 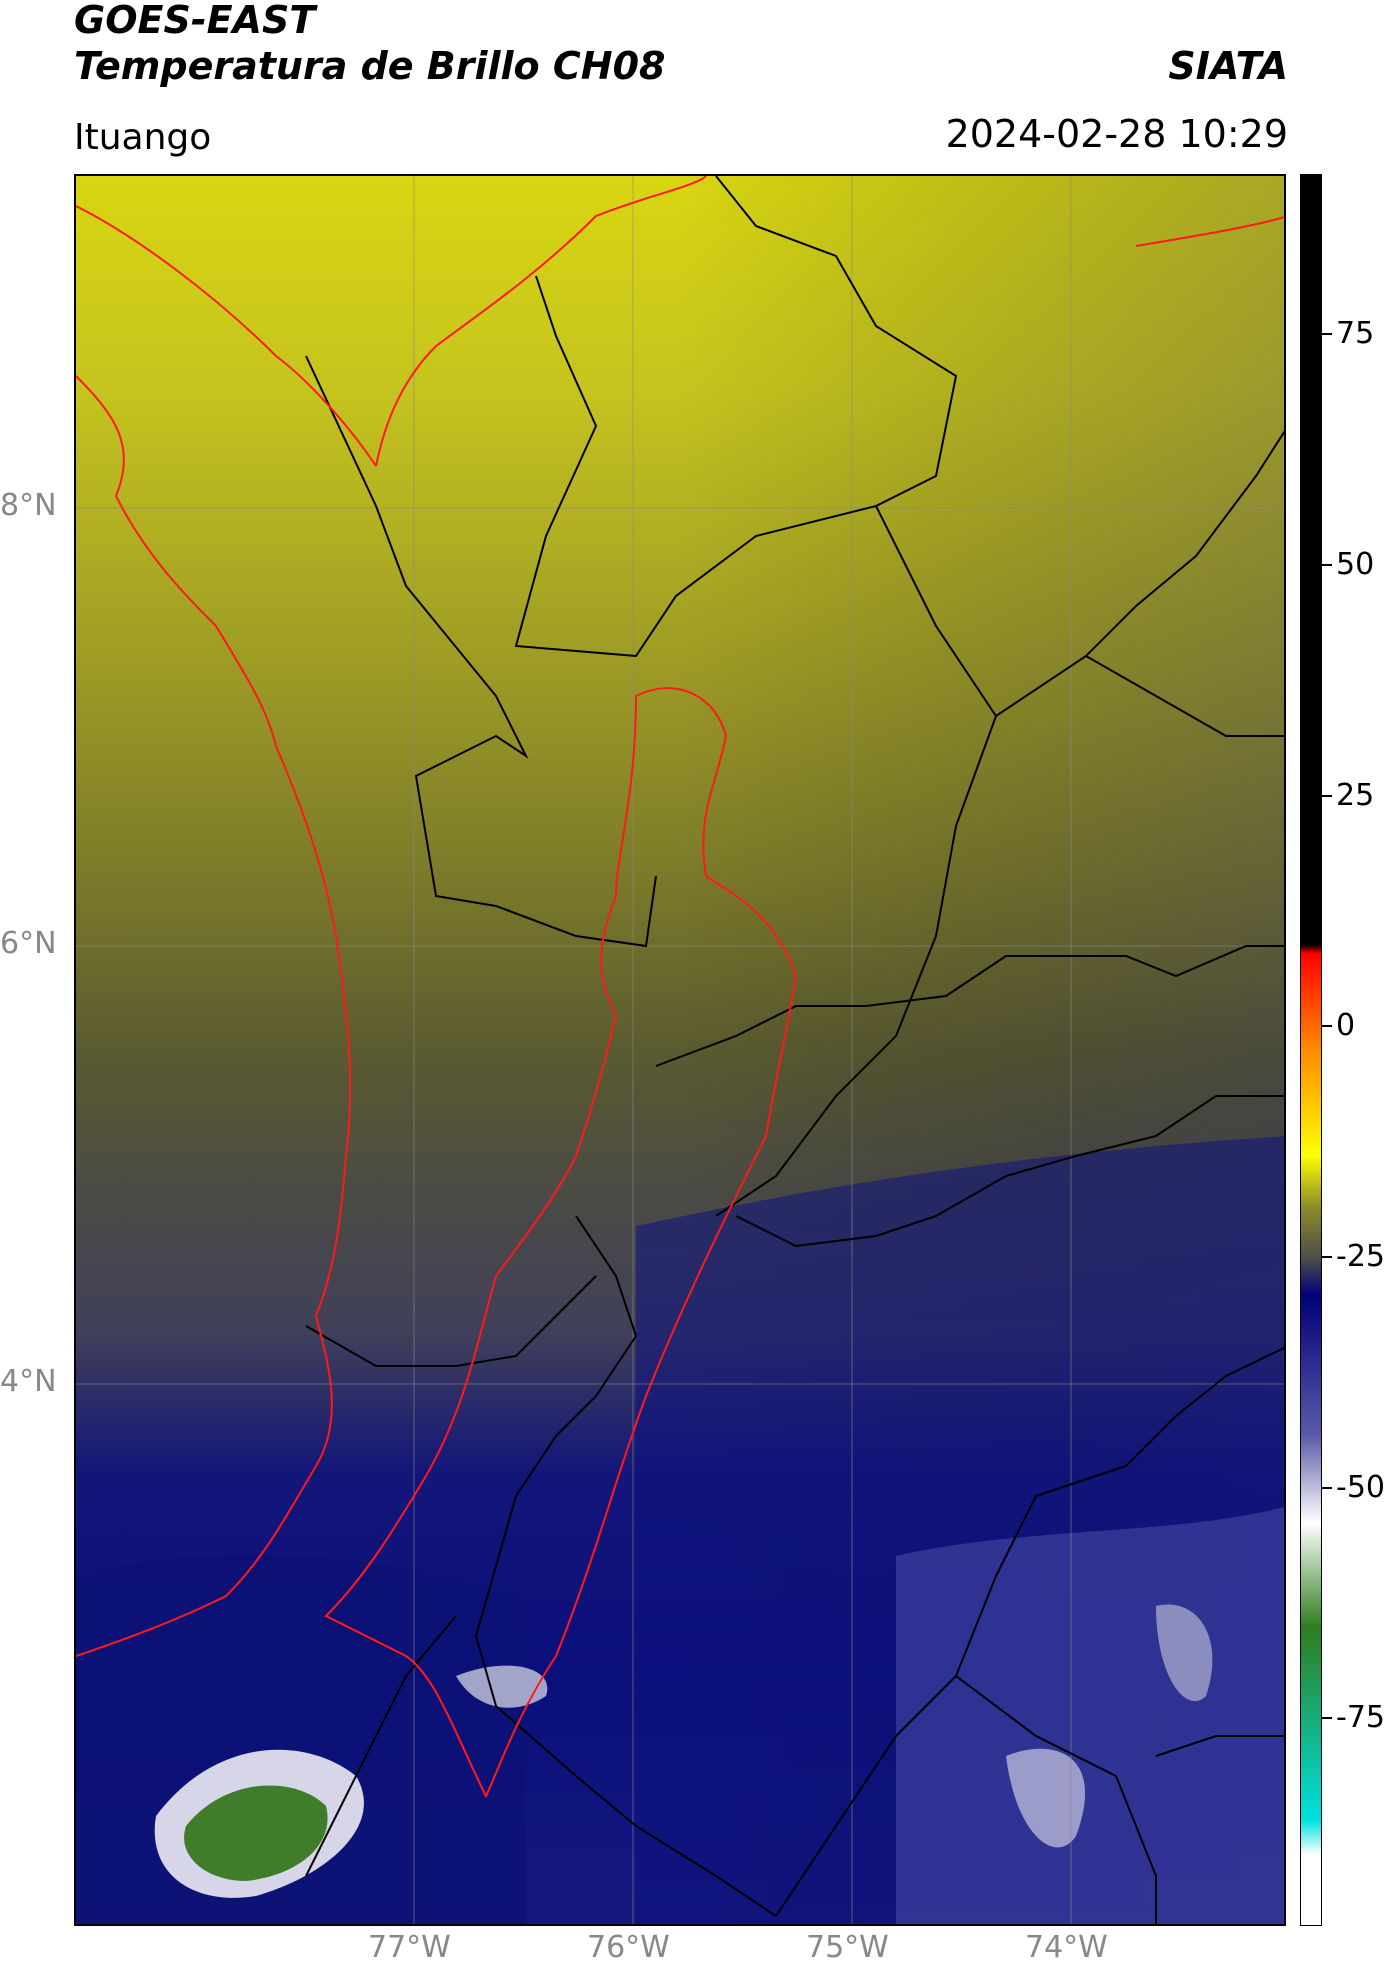 I want to click on colorbar, so click(x=1311, y=1050).